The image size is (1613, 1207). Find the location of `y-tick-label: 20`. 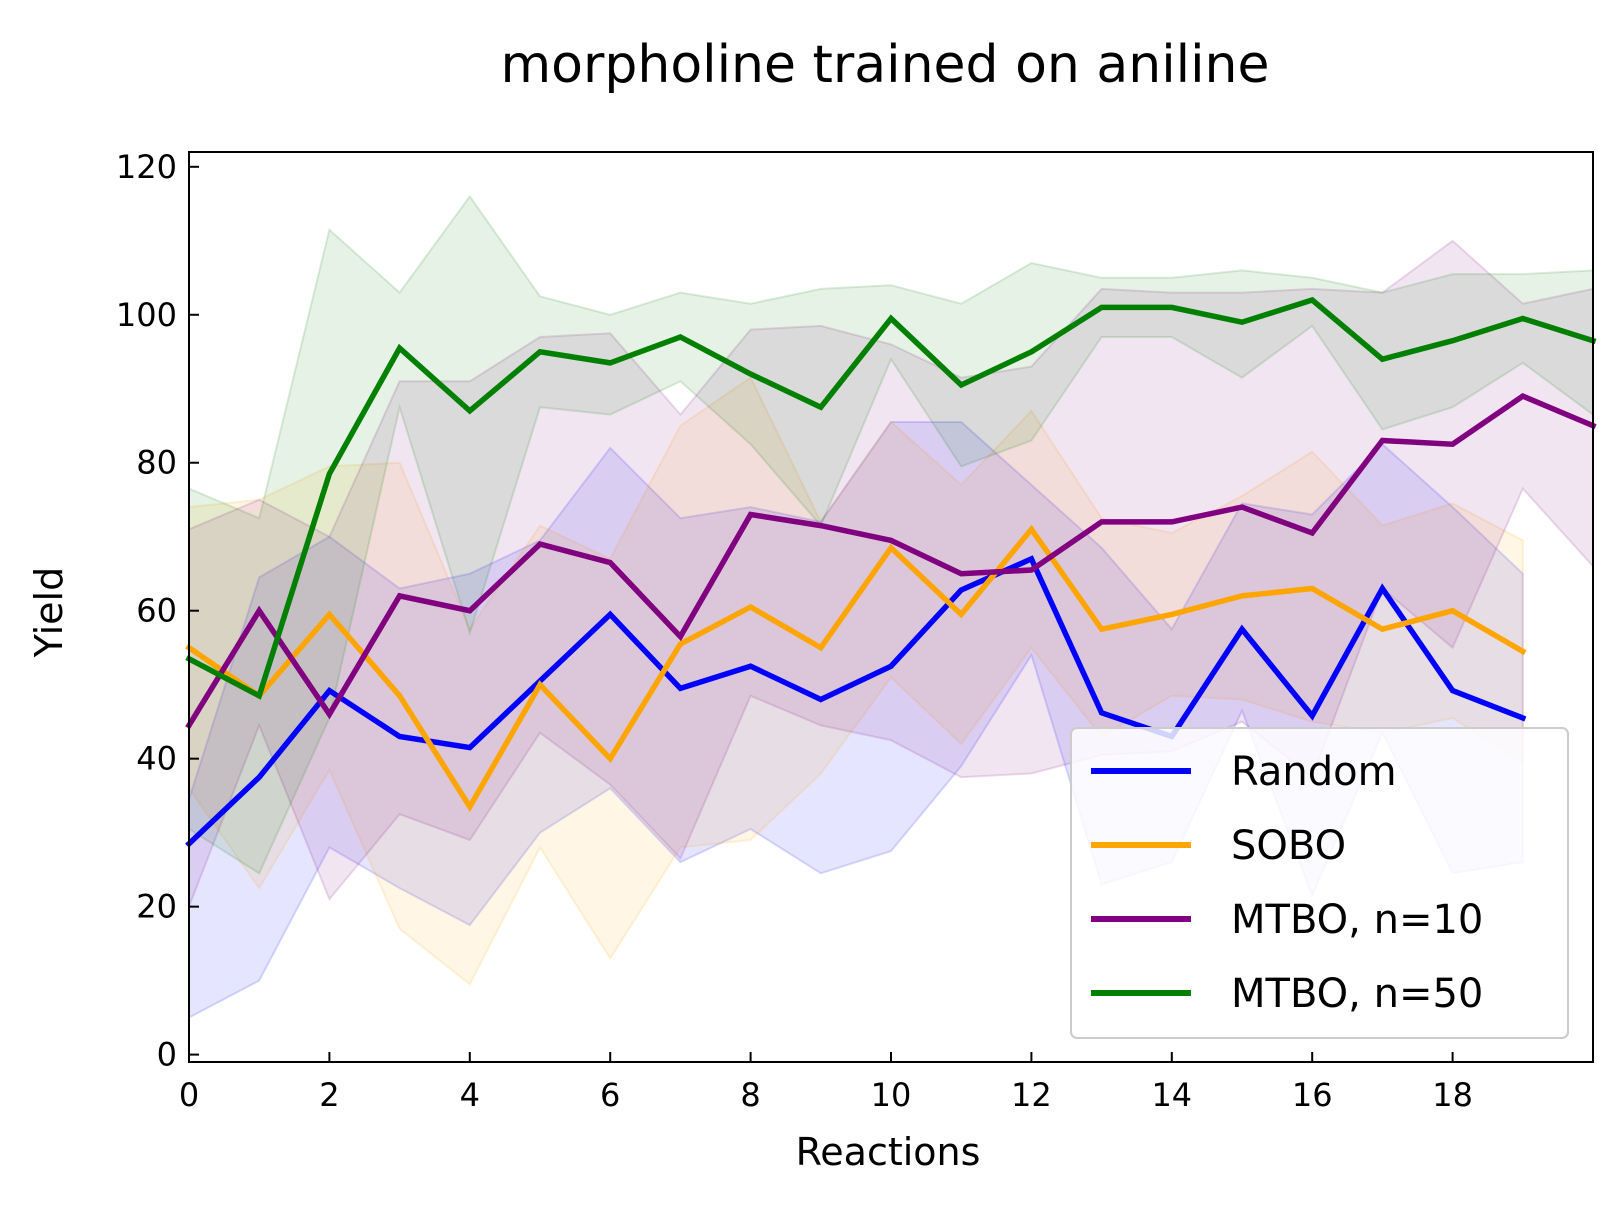

y-tick-label: 20 is located at coordinates (156, 907).